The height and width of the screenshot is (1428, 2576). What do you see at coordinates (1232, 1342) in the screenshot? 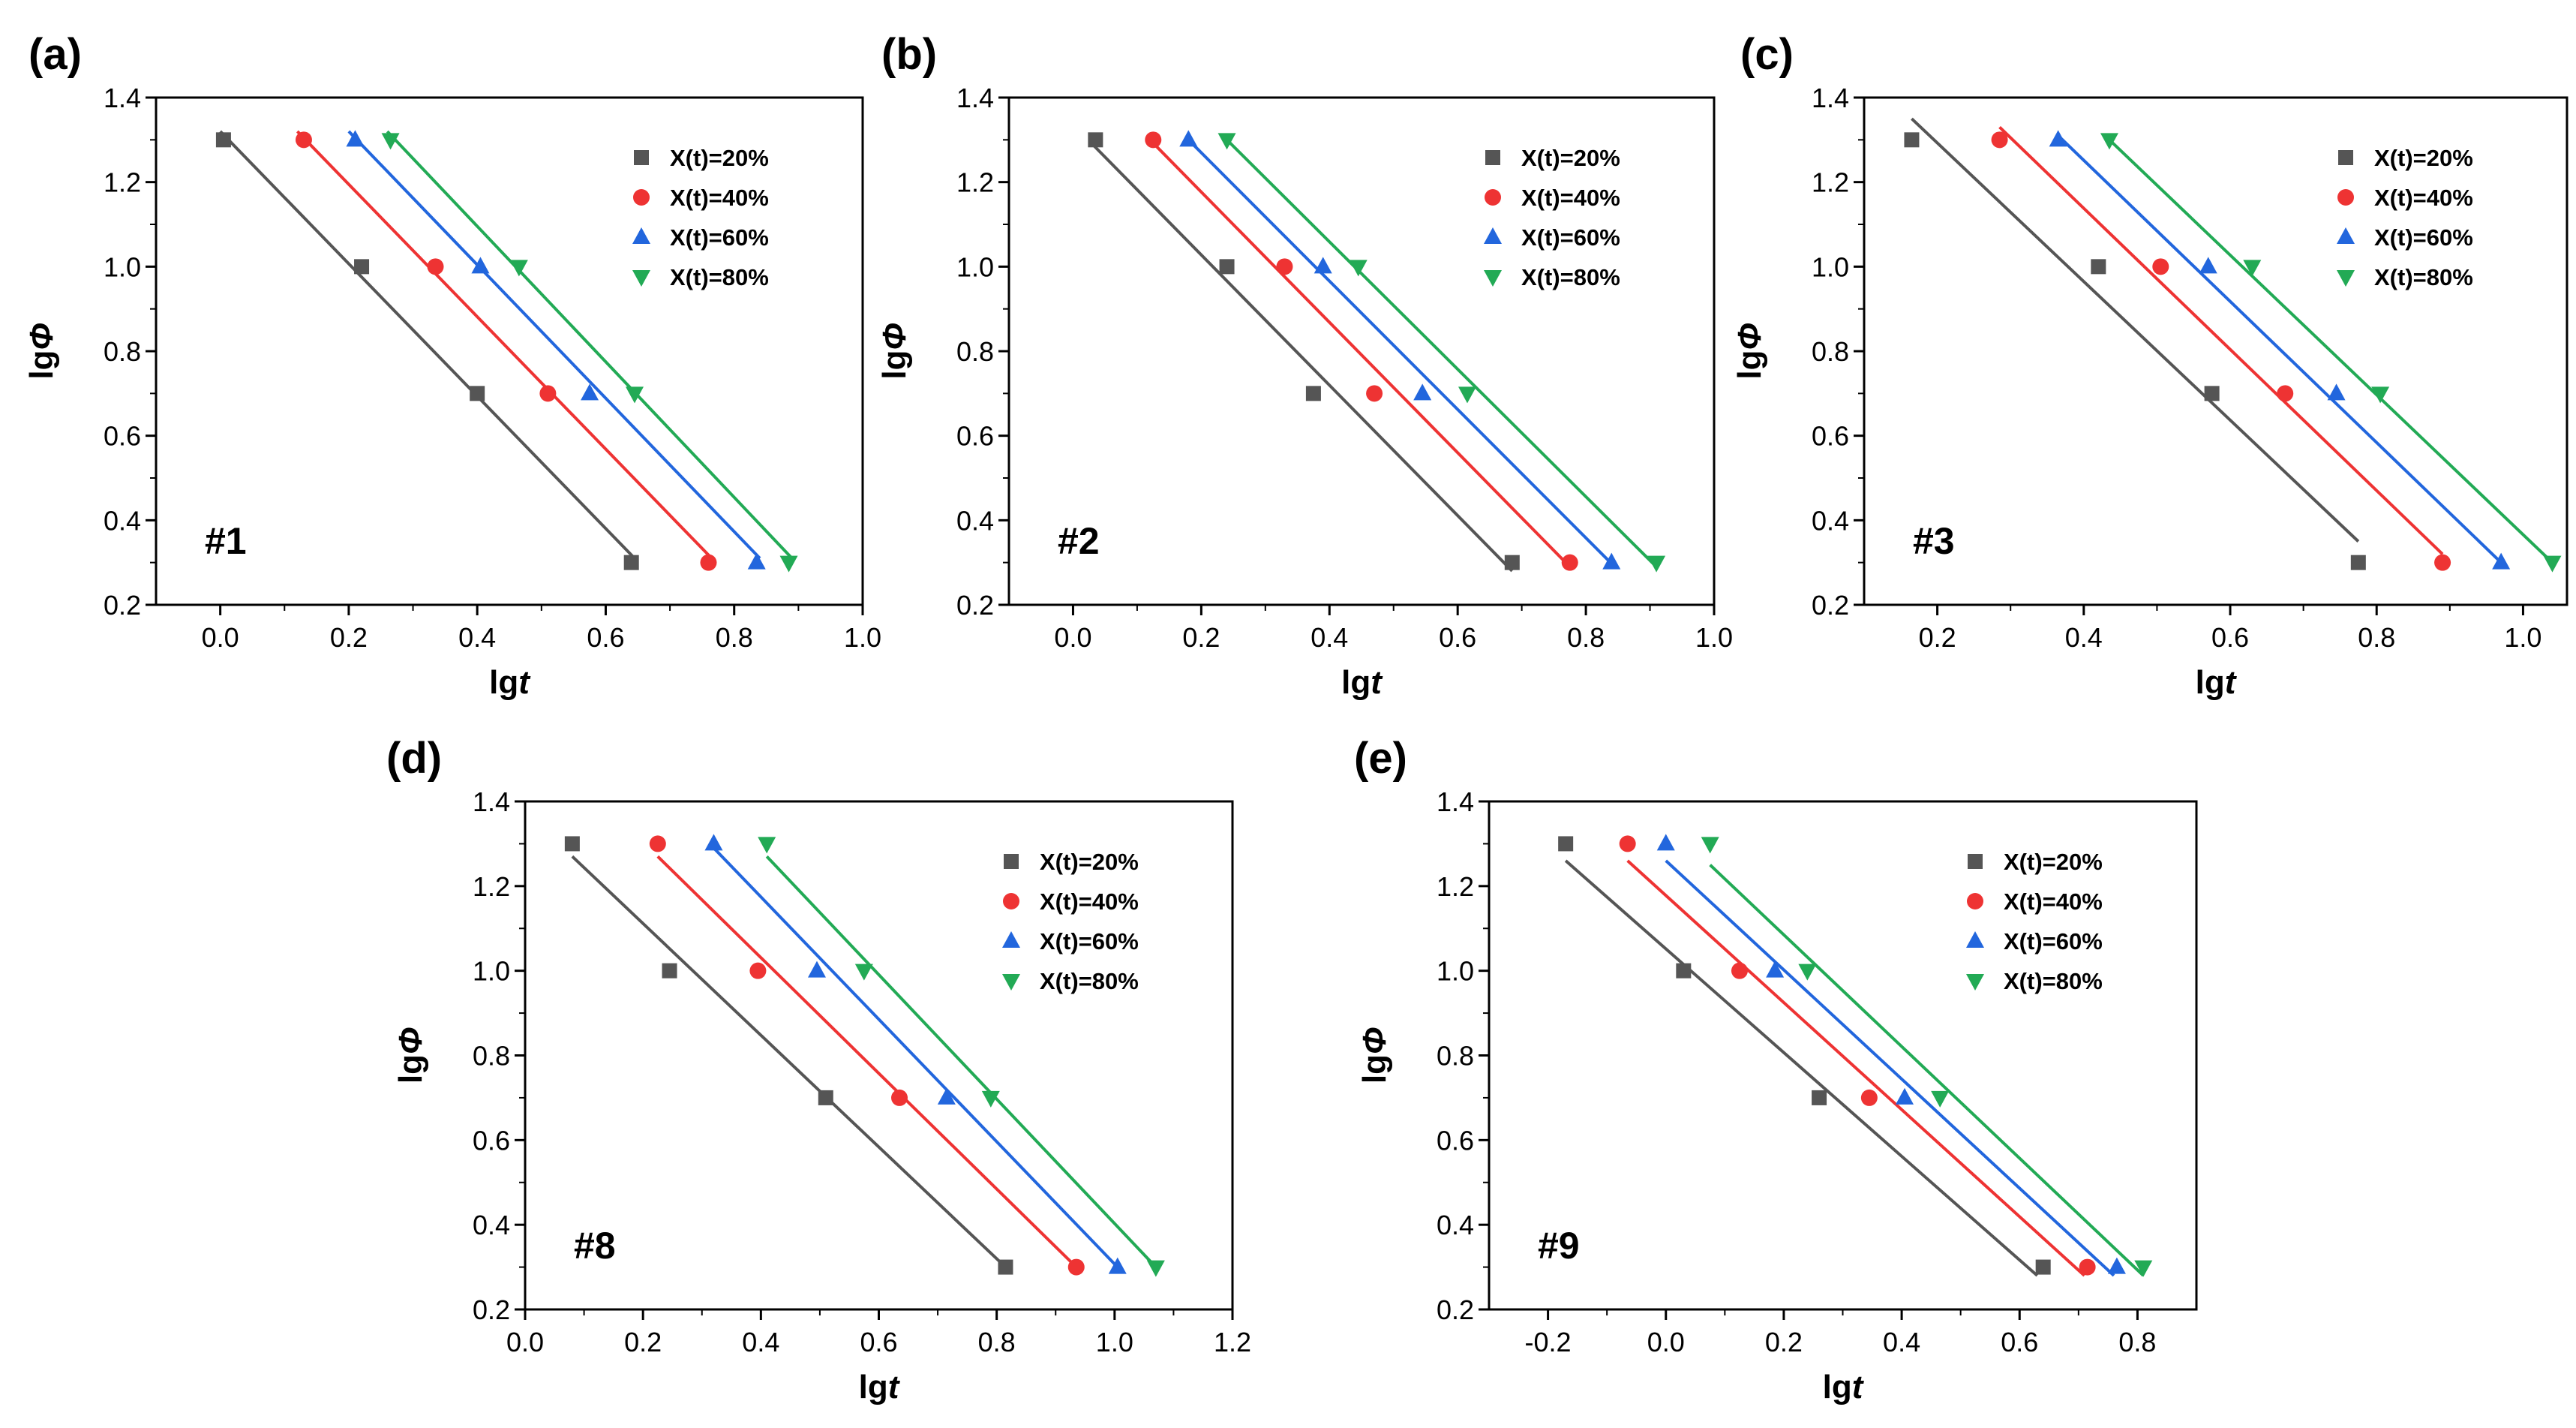
I see `x-tick-label: 1.2` at bounding box center [1232, 1342].